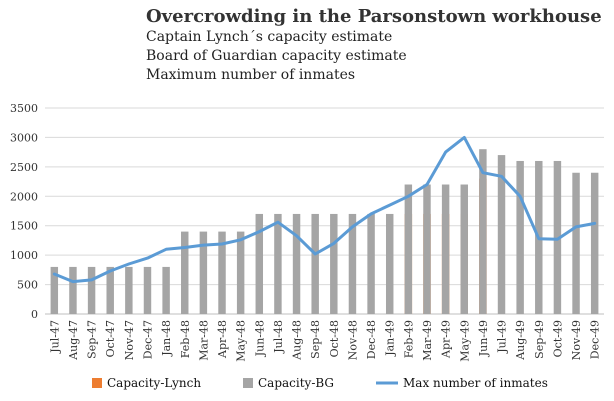 The height and width of the screenshot is (401, 614). Describe the element at coordinates (166, 338) in the screenshot. I see `x-tick-label-jan-48: Jan-48` at that location.